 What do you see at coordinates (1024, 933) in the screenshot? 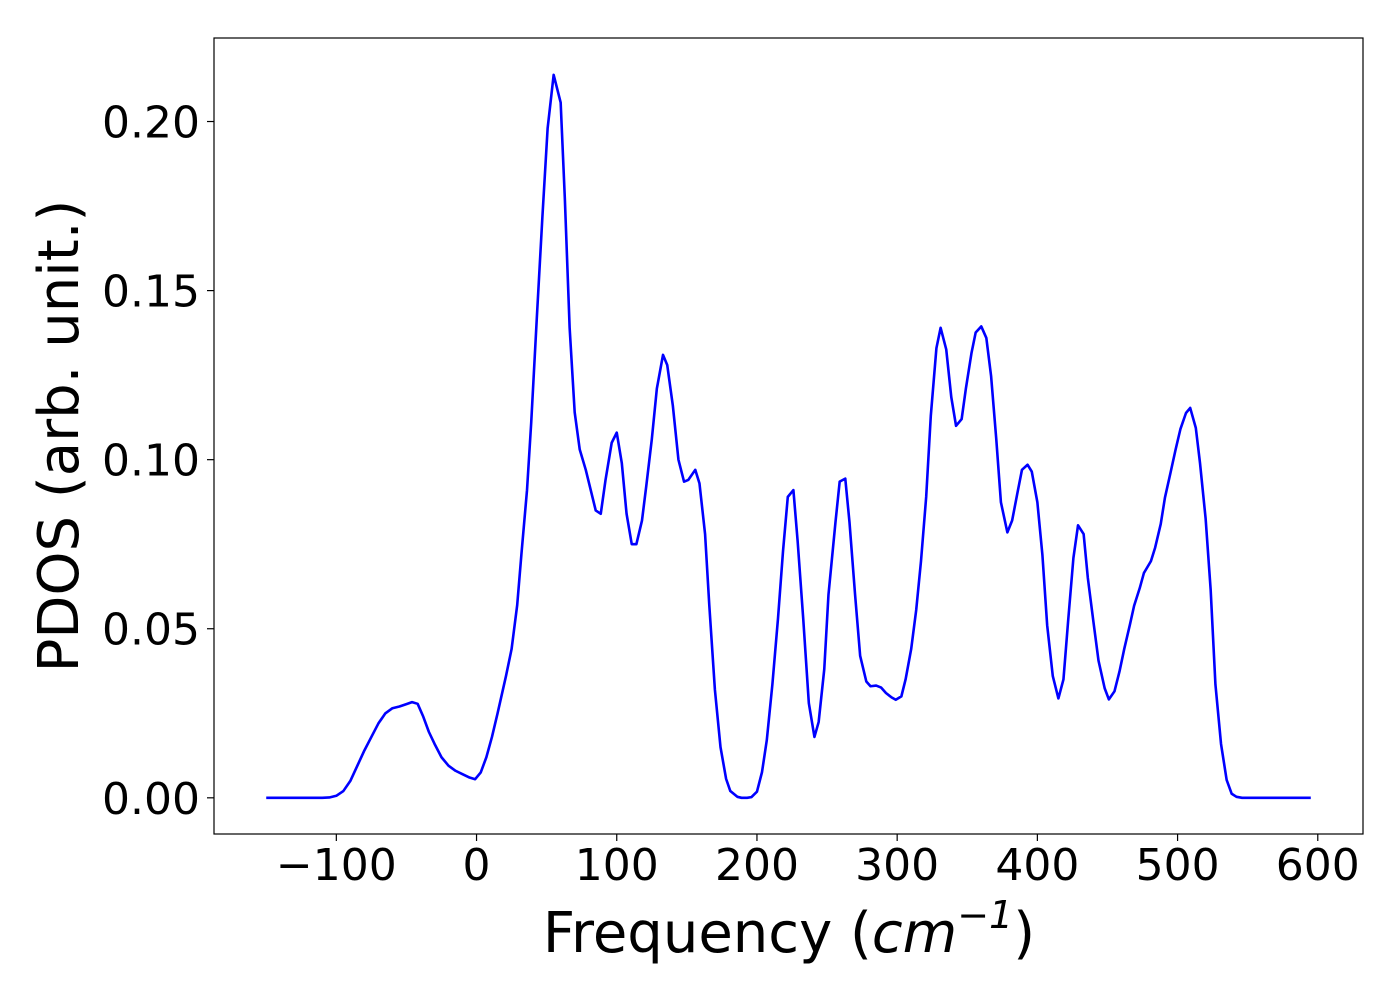
I see `x-label-close: )` at bounding box center [1024, 933].